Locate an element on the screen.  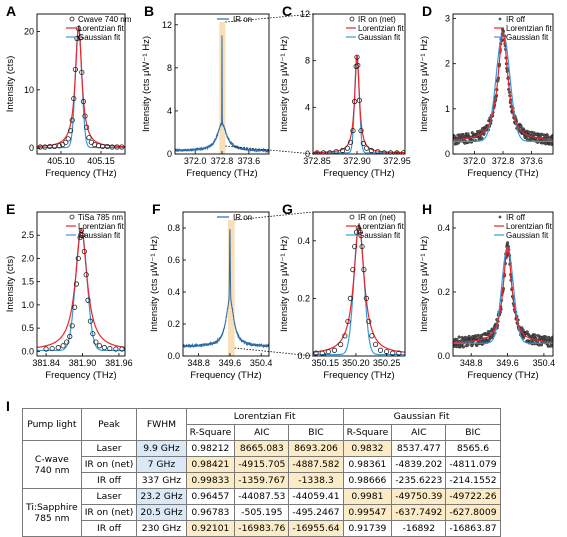
col-header-aic-lor: AIC is located at coordinates (262, 432).